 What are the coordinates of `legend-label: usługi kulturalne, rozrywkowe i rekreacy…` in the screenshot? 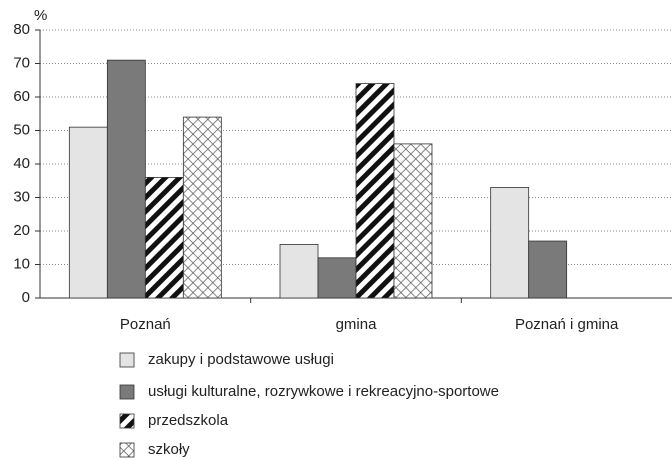 It's located at (323, 391).